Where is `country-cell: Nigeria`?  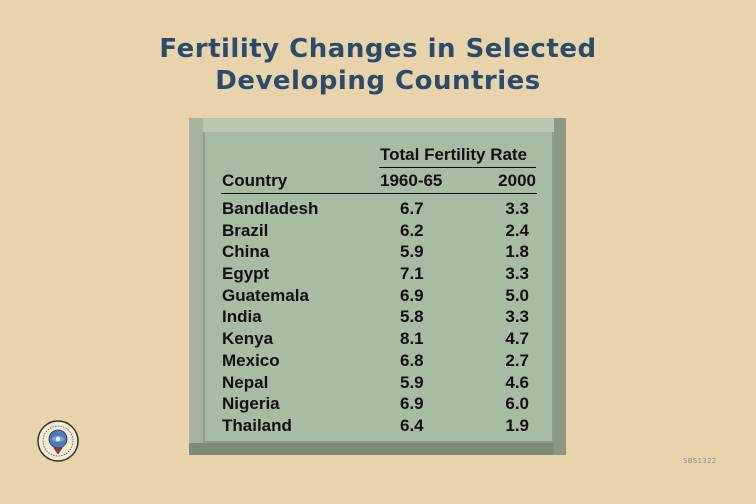 country-cell: Nigeria is located at coordinates (251, 404).